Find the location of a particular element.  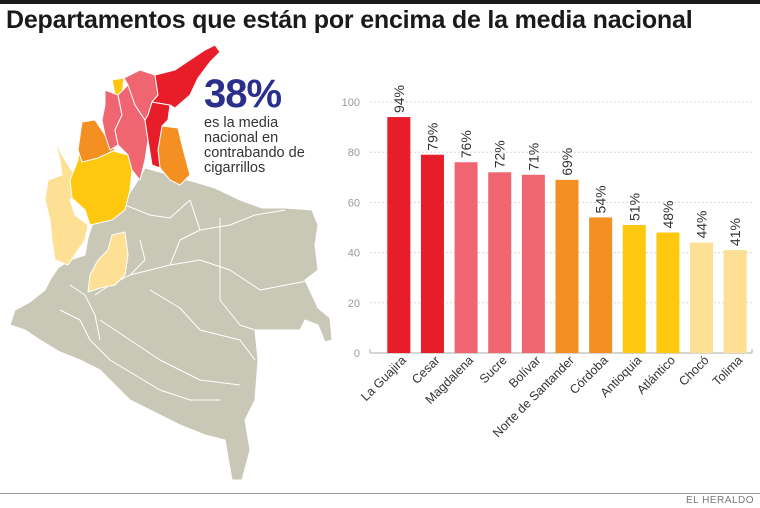

y-tick-label: 100 is located at coordinates (351, 103).